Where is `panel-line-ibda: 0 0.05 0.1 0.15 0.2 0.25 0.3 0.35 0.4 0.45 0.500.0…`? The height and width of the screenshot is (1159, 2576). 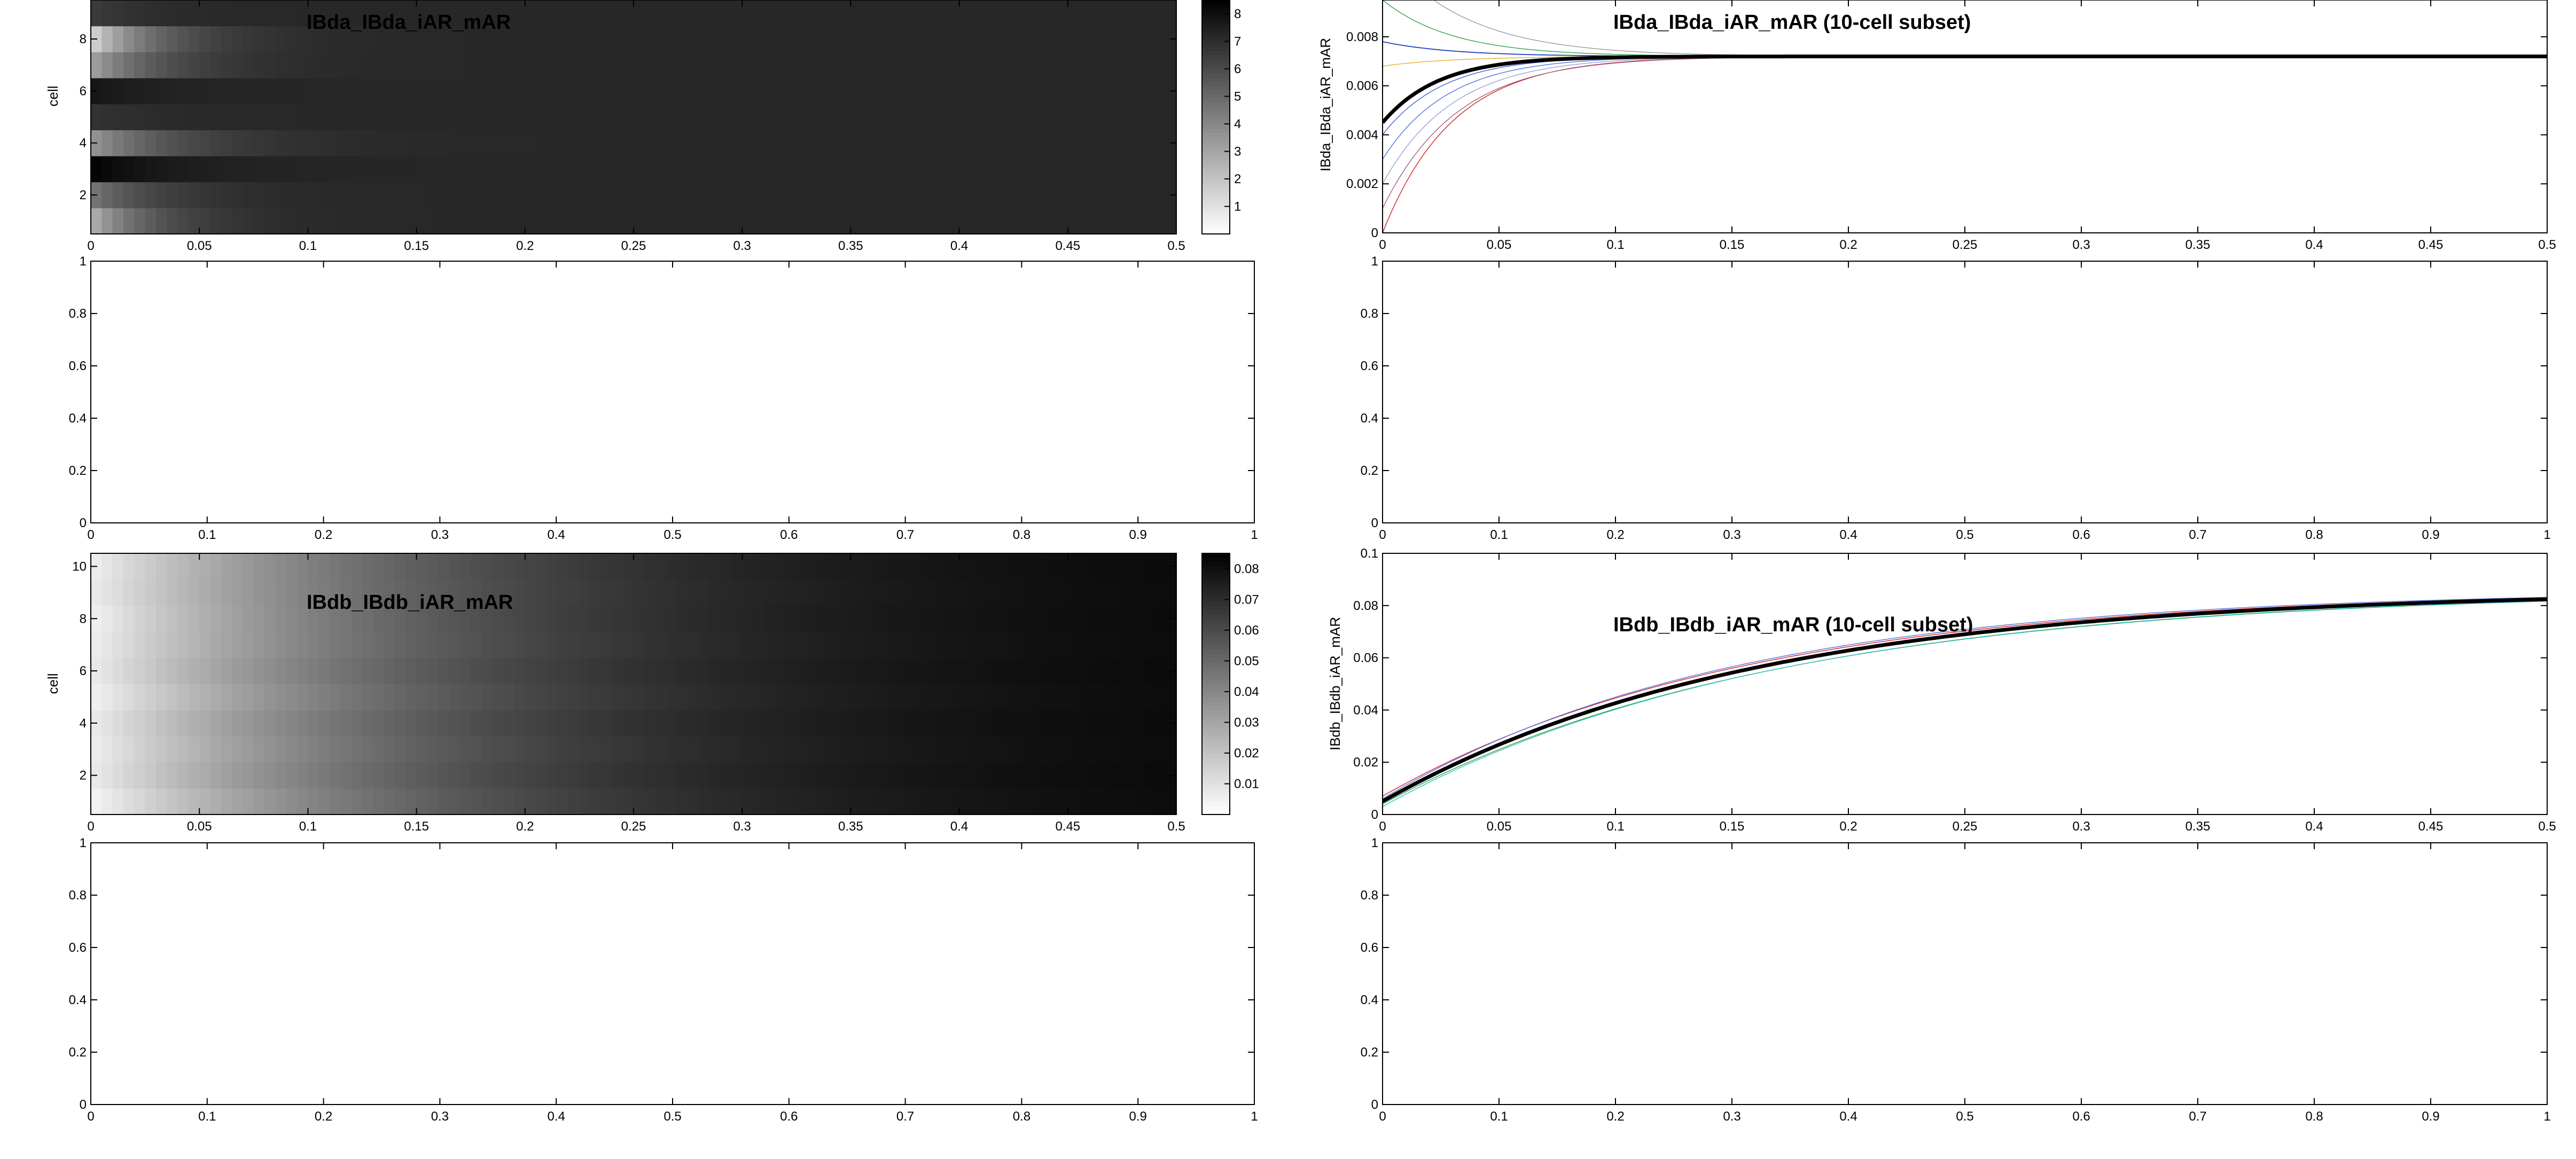 panel-line-ibda: 0 0.05 0.1 0.15 0.2 0.25 0.3 0.35 0.4 0.45 0.500.0… is located at coordinates (1936, 126).